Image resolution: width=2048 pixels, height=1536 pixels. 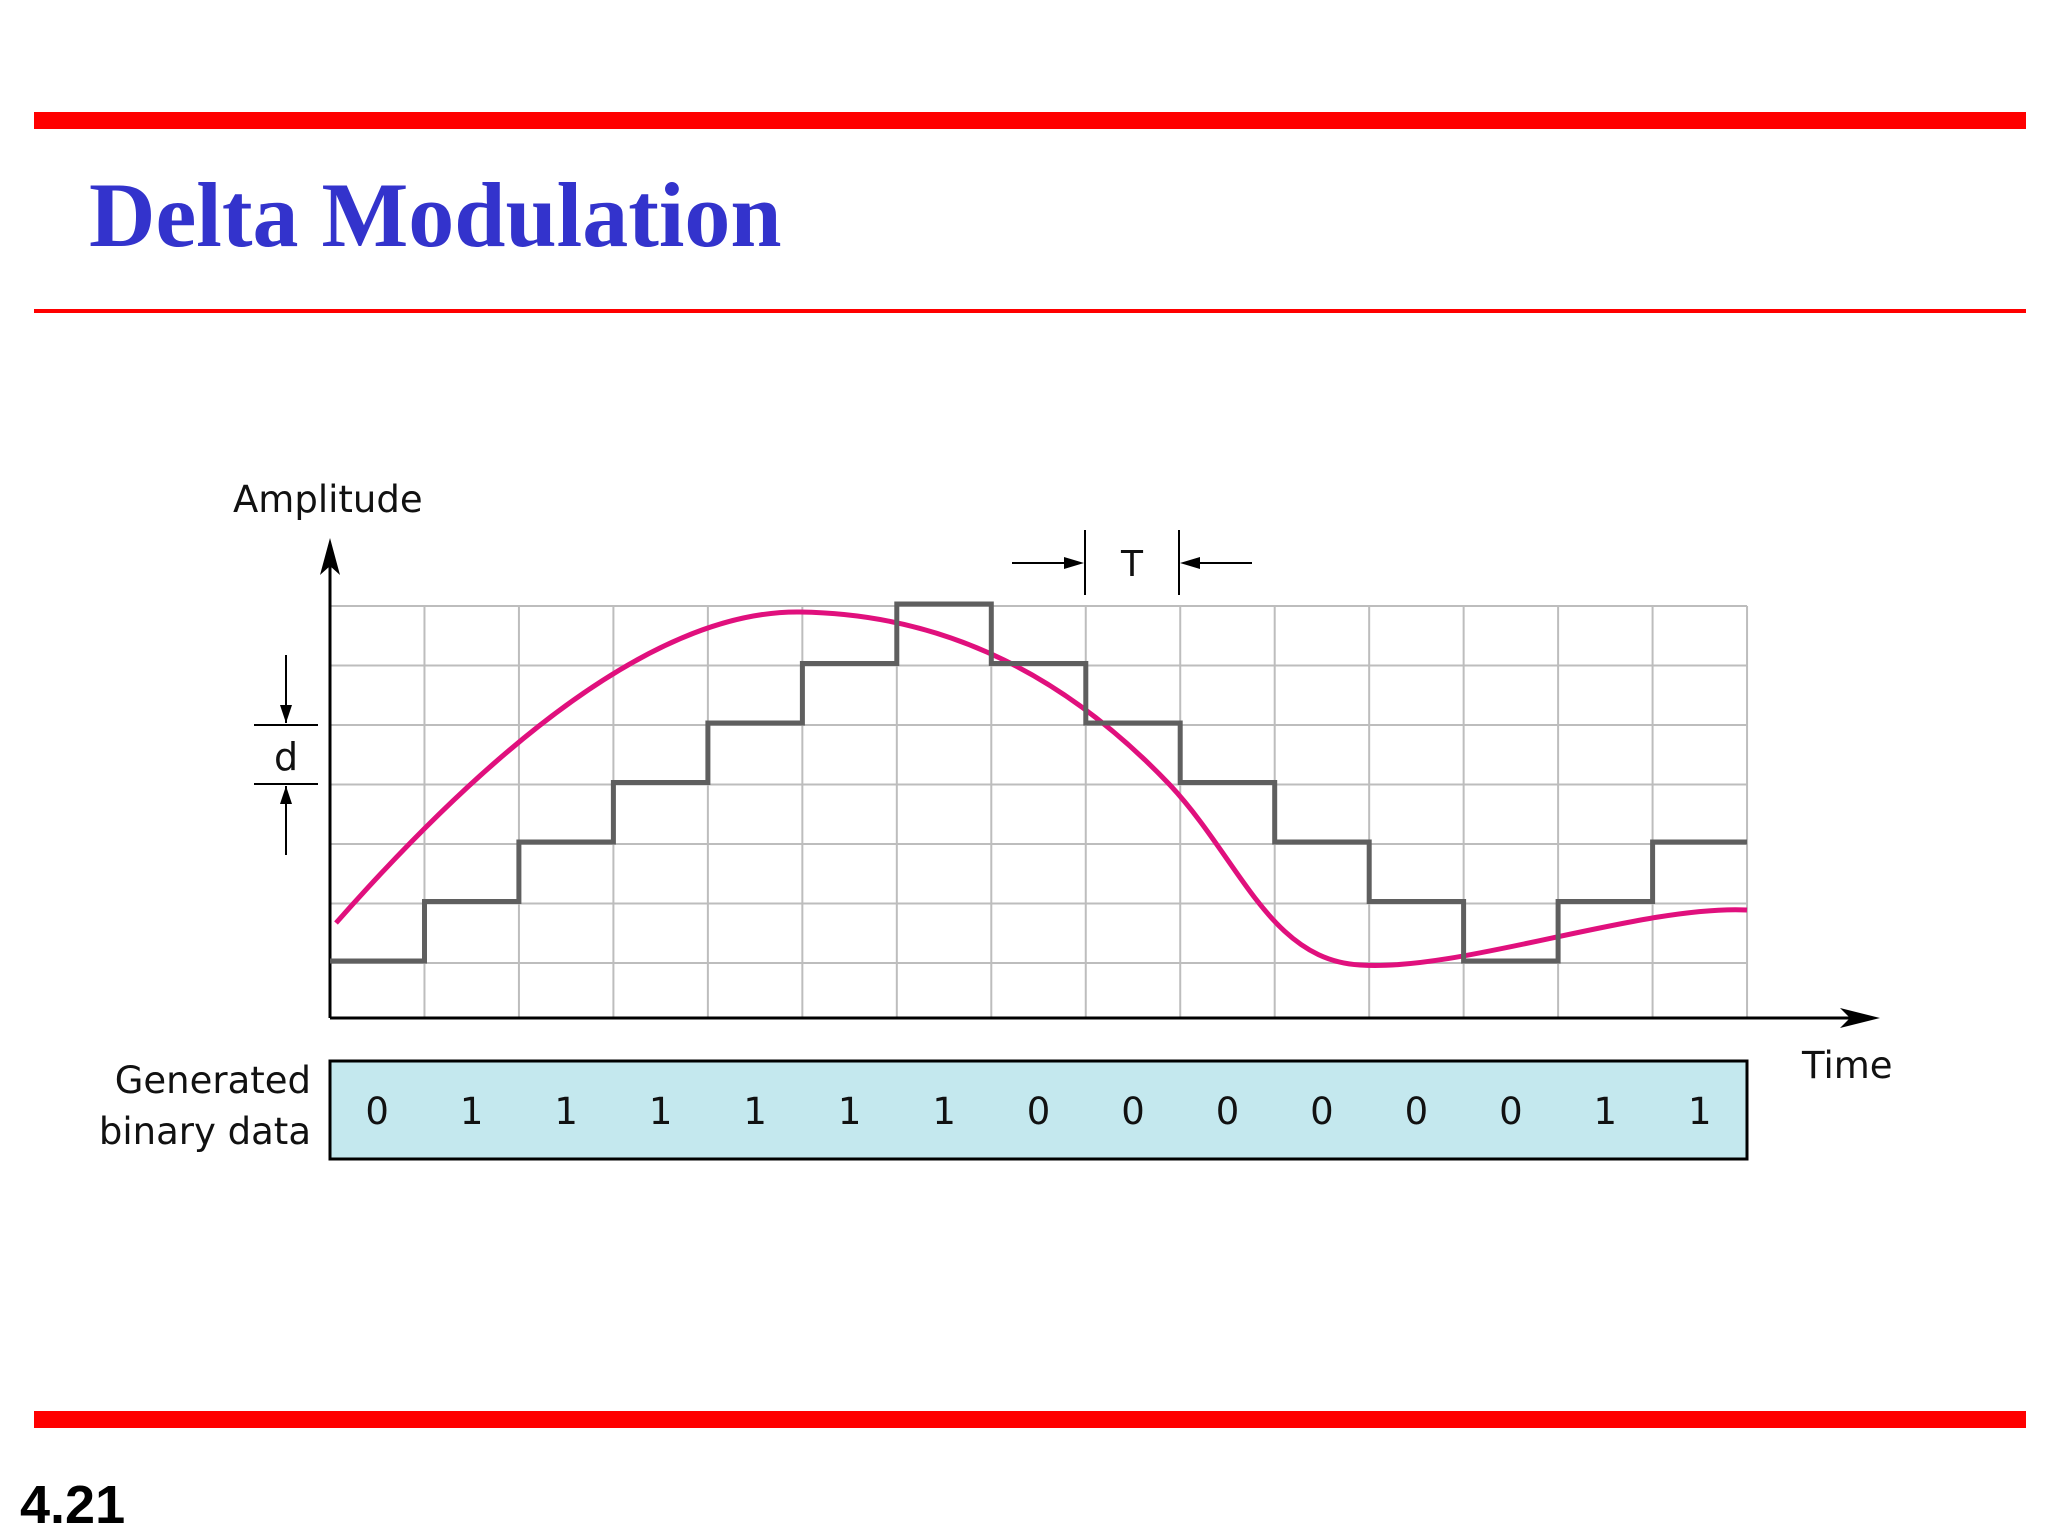 What do you see at coordinates (1847, 1065) in the screenshot?
I see `x-axis-label: Time` at bounding box center [1847, 1065].